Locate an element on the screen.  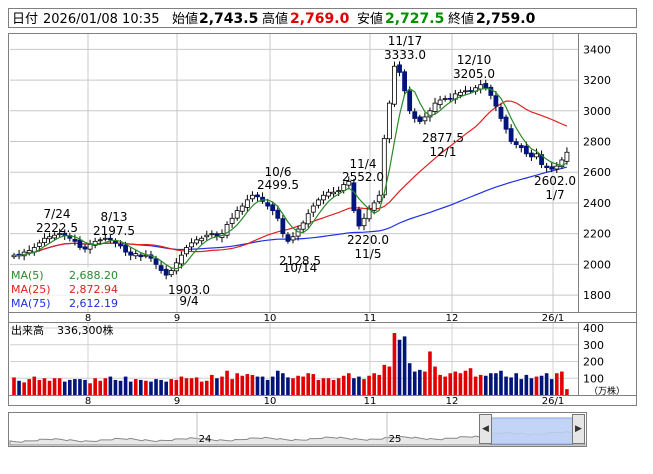
annotation-date: 11/5 is located at coordinates (368, 254).